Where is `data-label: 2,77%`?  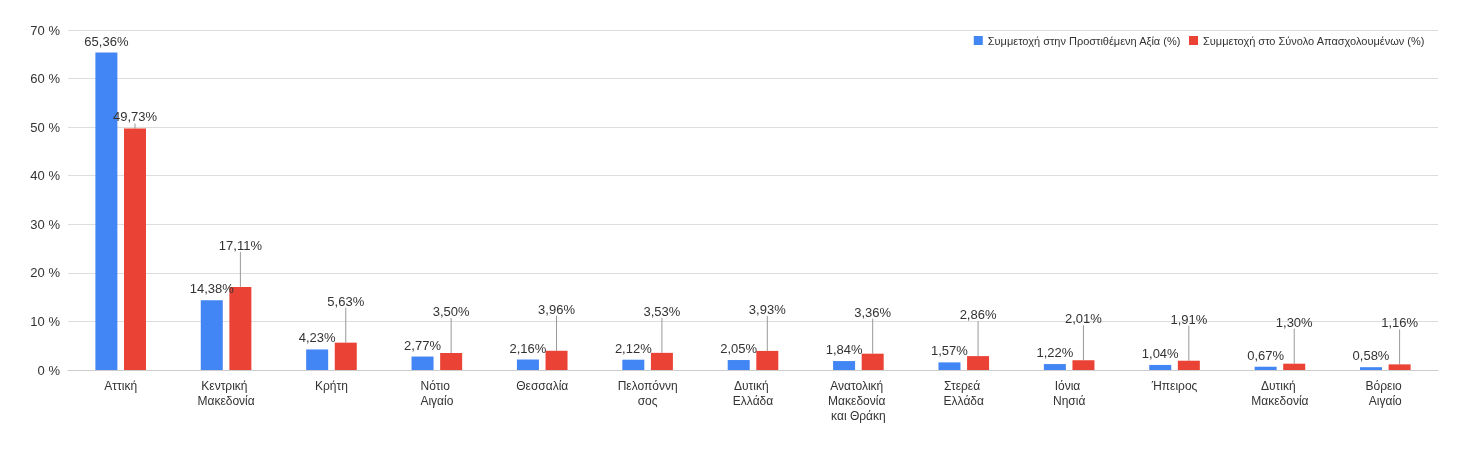
data-label: 2,77% is located at coordinates (423, 345).